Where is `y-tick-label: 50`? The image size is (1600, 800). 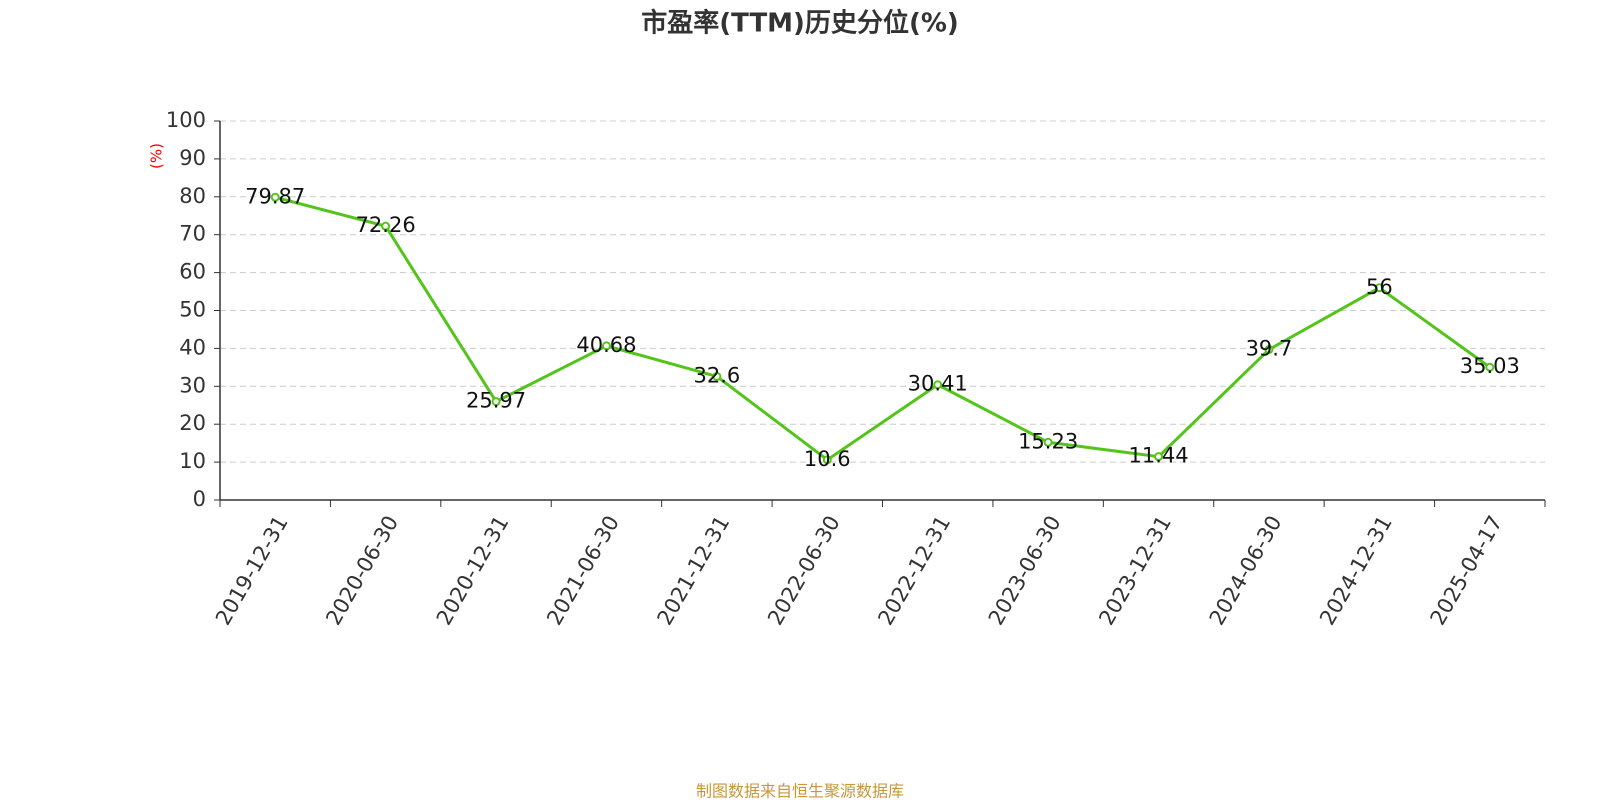
y-tick-label: 50 is located at coordinates (192, 310).